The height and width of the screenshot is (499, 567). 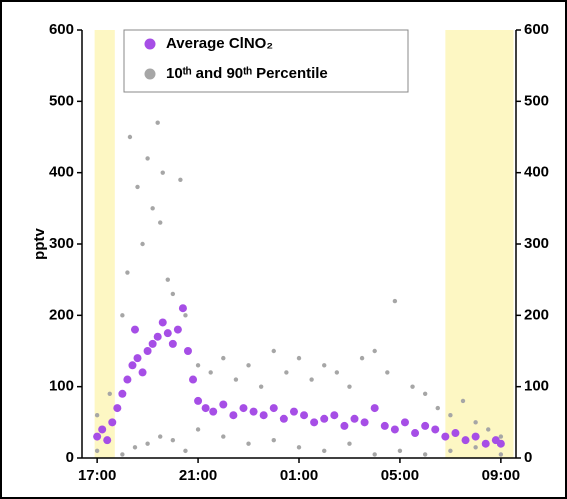 What do you see at coordinates (299, 475) in the screenshot?
I see `x-tick-label: 01:00` at bounding box center [299, 475].